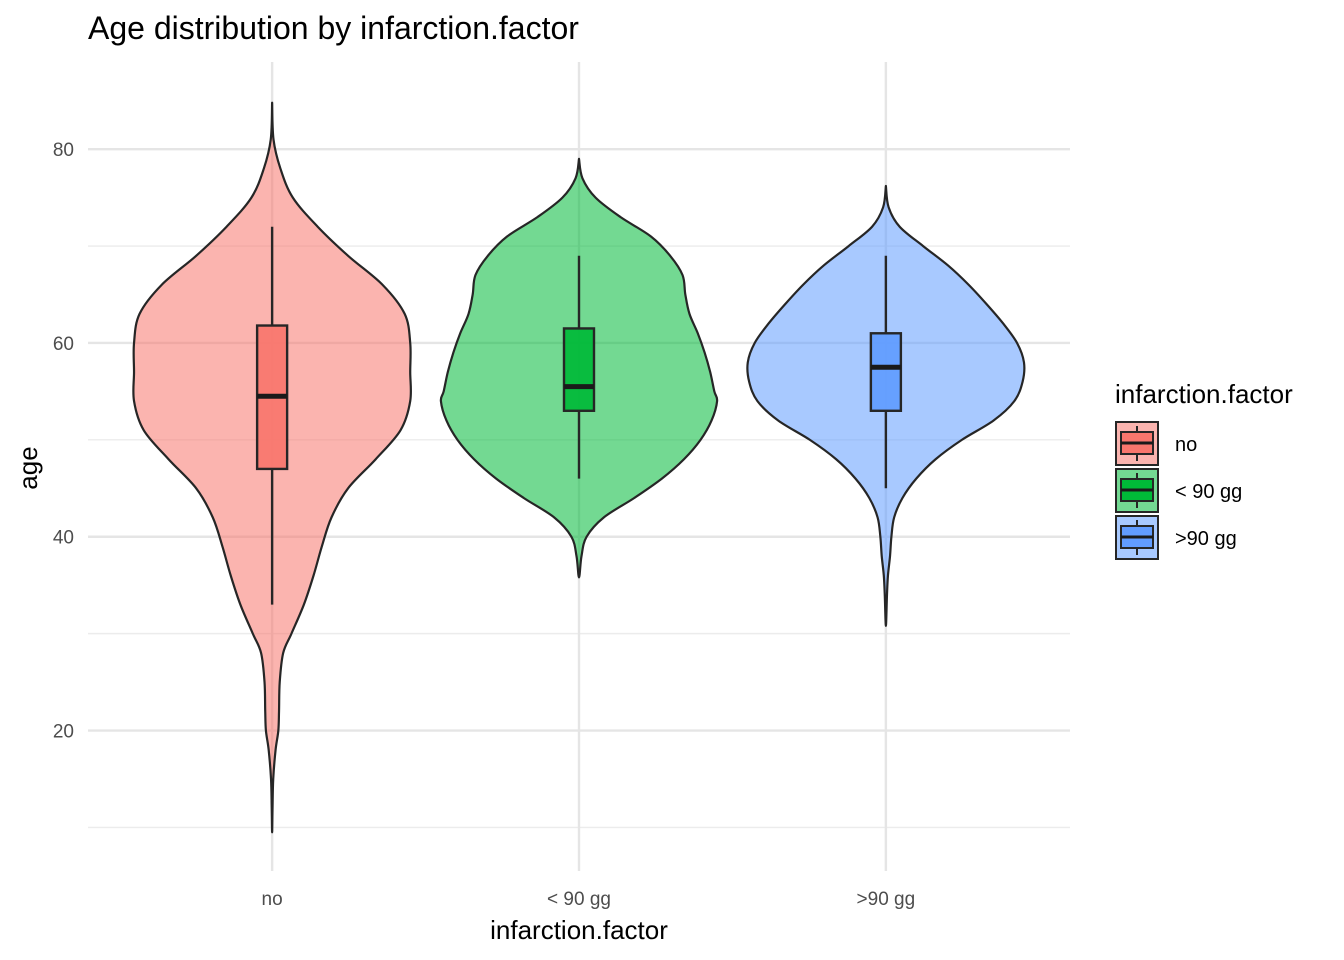 This screenshot has width=1344, height=960. I want to click on legend-title: infarction.factor, so click(1204, 394).